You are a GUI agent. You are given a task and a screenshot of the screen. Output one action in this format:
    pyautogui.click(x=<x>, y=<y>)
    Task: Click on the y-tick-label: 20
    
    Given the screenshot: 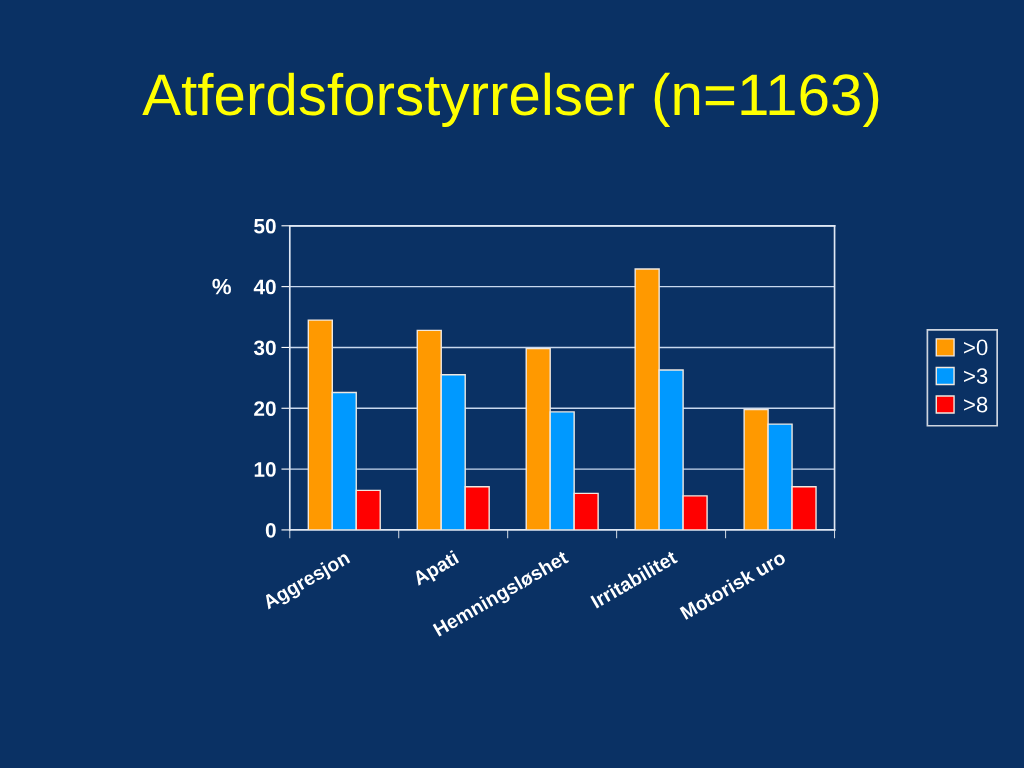 What is the action you would take?
    pyautogui.click(x=265, y=409)
    